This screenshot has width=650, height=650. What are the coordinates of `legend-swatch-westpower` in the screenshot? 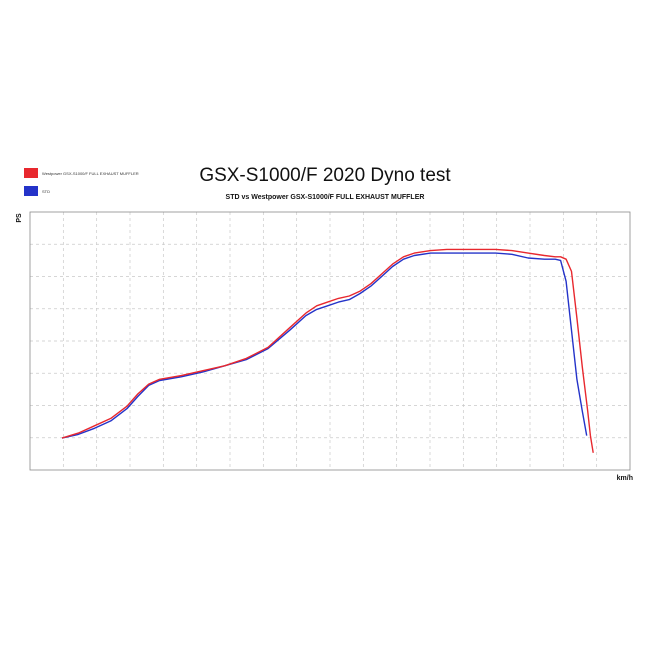 It's located at (31, 173).